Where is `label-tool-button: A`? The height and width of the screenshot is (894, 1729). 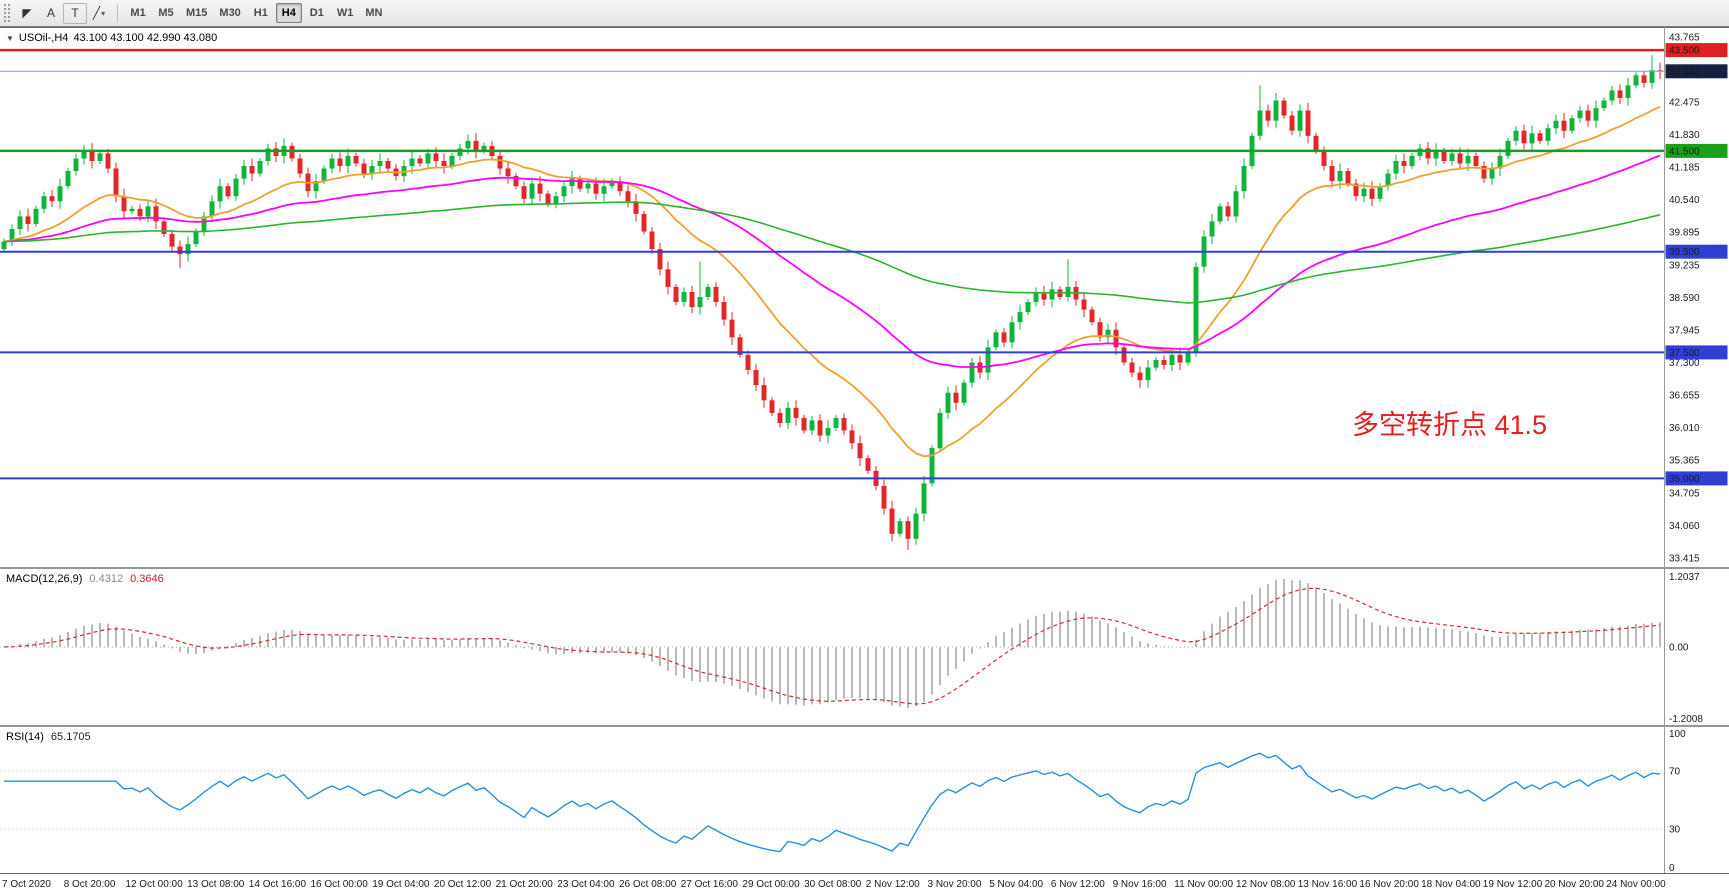 label-tool-button: A is located at coordinates (51, 13).